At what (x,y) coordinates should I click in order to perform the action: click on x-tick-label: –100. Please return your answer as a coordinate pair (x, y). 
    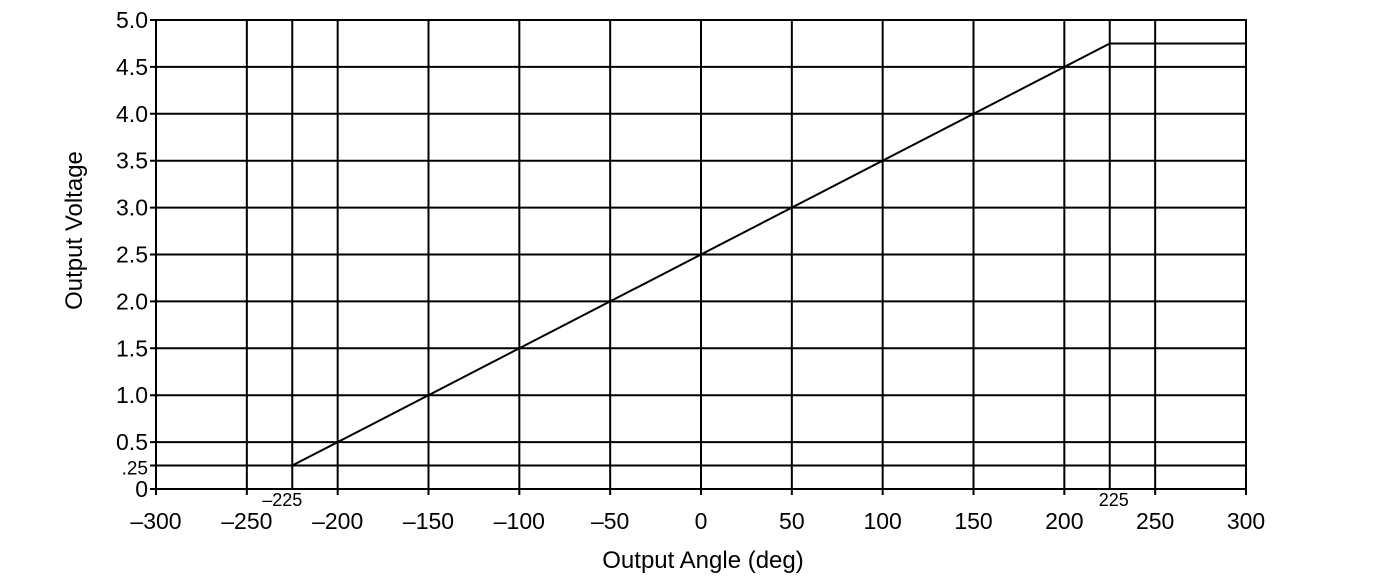
    Looking at the image, I should click on (519, 521).